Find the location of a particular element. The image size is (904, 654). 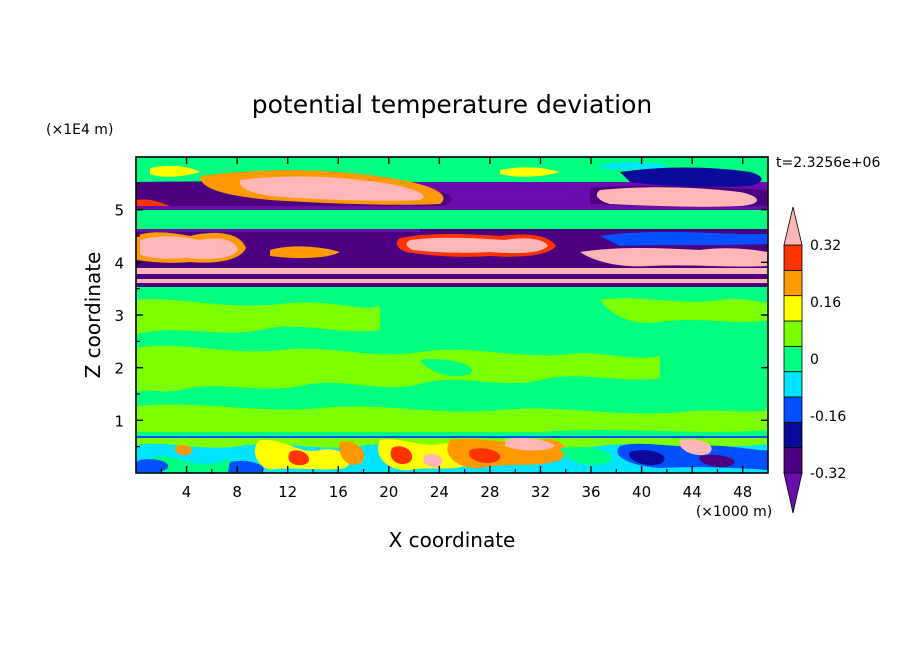

x-tick-label: 16 is located at coordinates (338, 492).